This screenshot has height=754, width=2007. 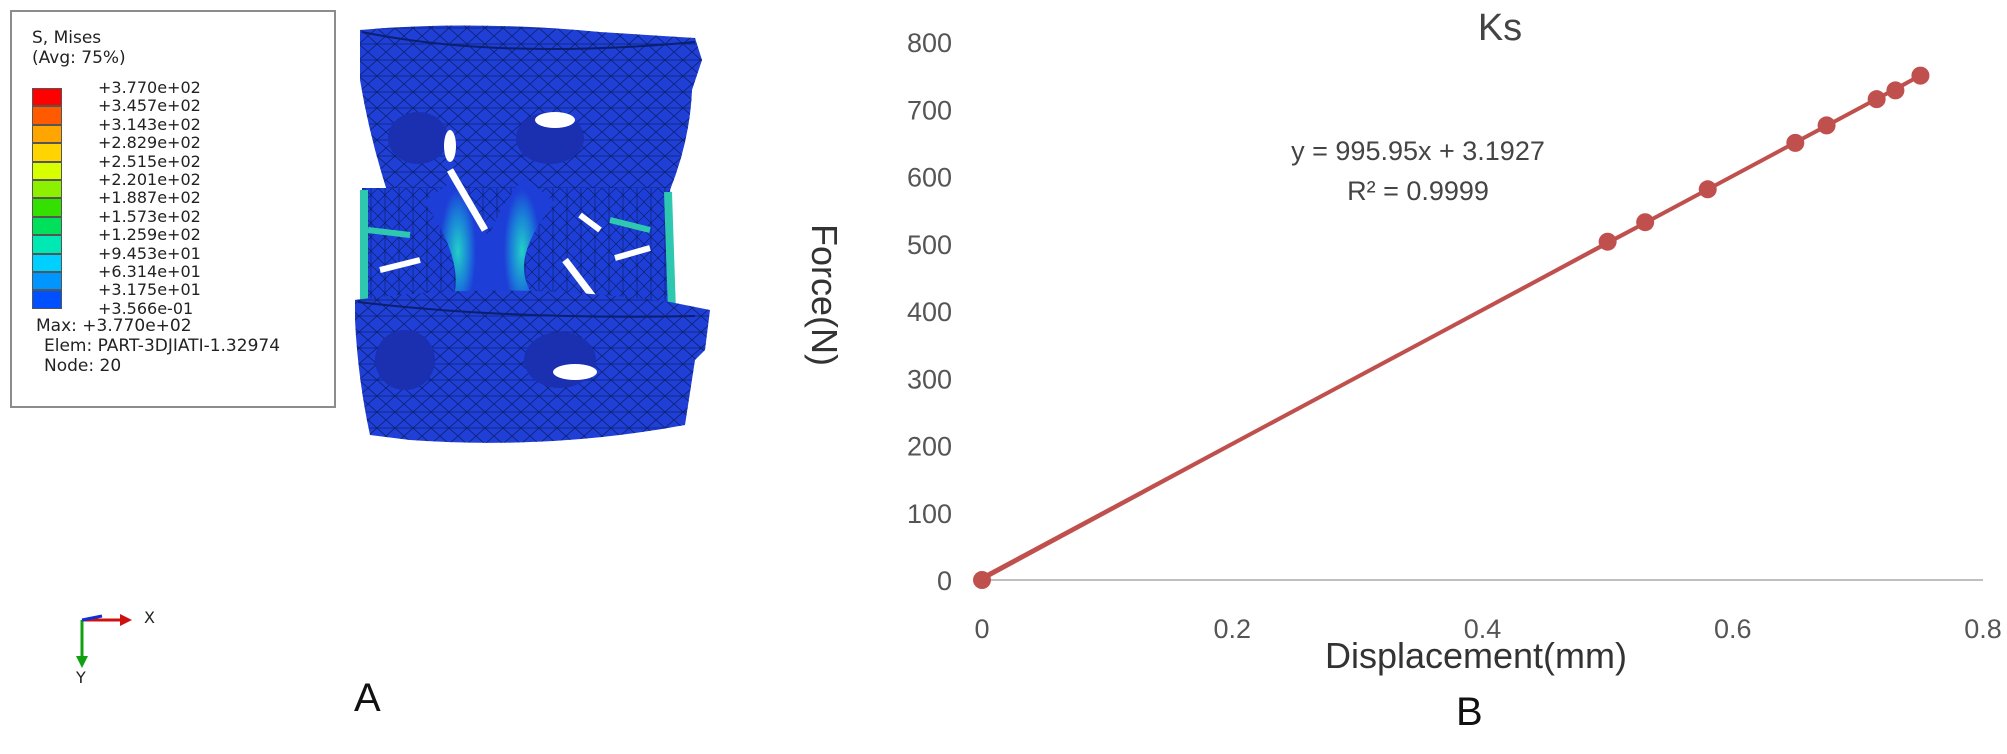 What do you see at coordinates (929, 447) in the screenshot?
I see `y-tick-label: 200` at bounding box center [929, 447].